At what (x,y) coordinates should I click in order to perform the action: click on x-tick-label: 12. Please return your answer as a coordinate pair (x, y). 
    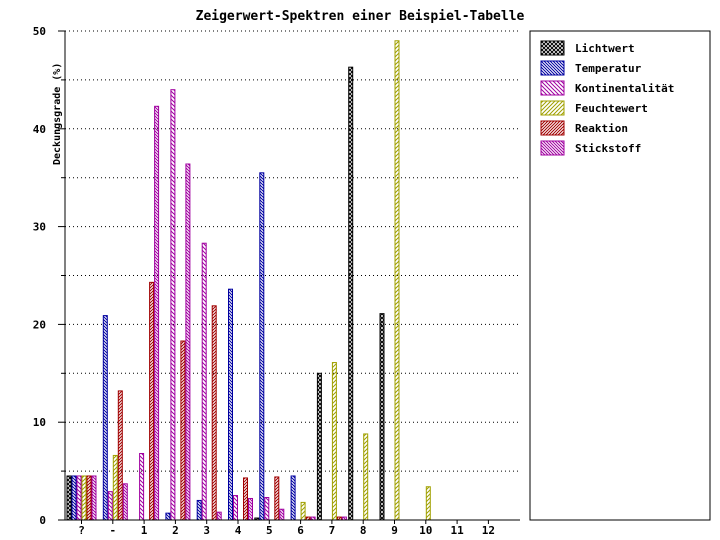
    Looking at the image, I should click on (488, 530).